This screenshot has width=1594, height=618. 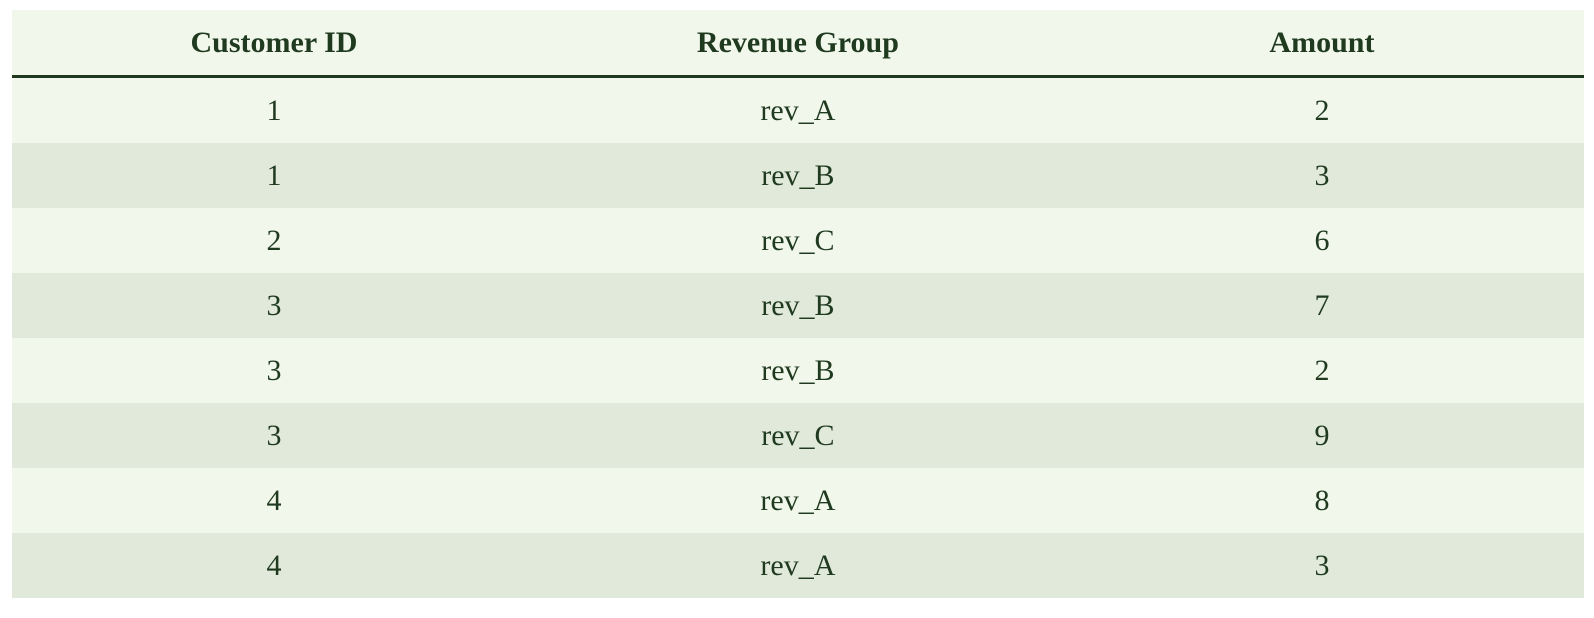 I want to click on table-header: Customer ID Revenue Group Amount, so click(x=798, y=44).